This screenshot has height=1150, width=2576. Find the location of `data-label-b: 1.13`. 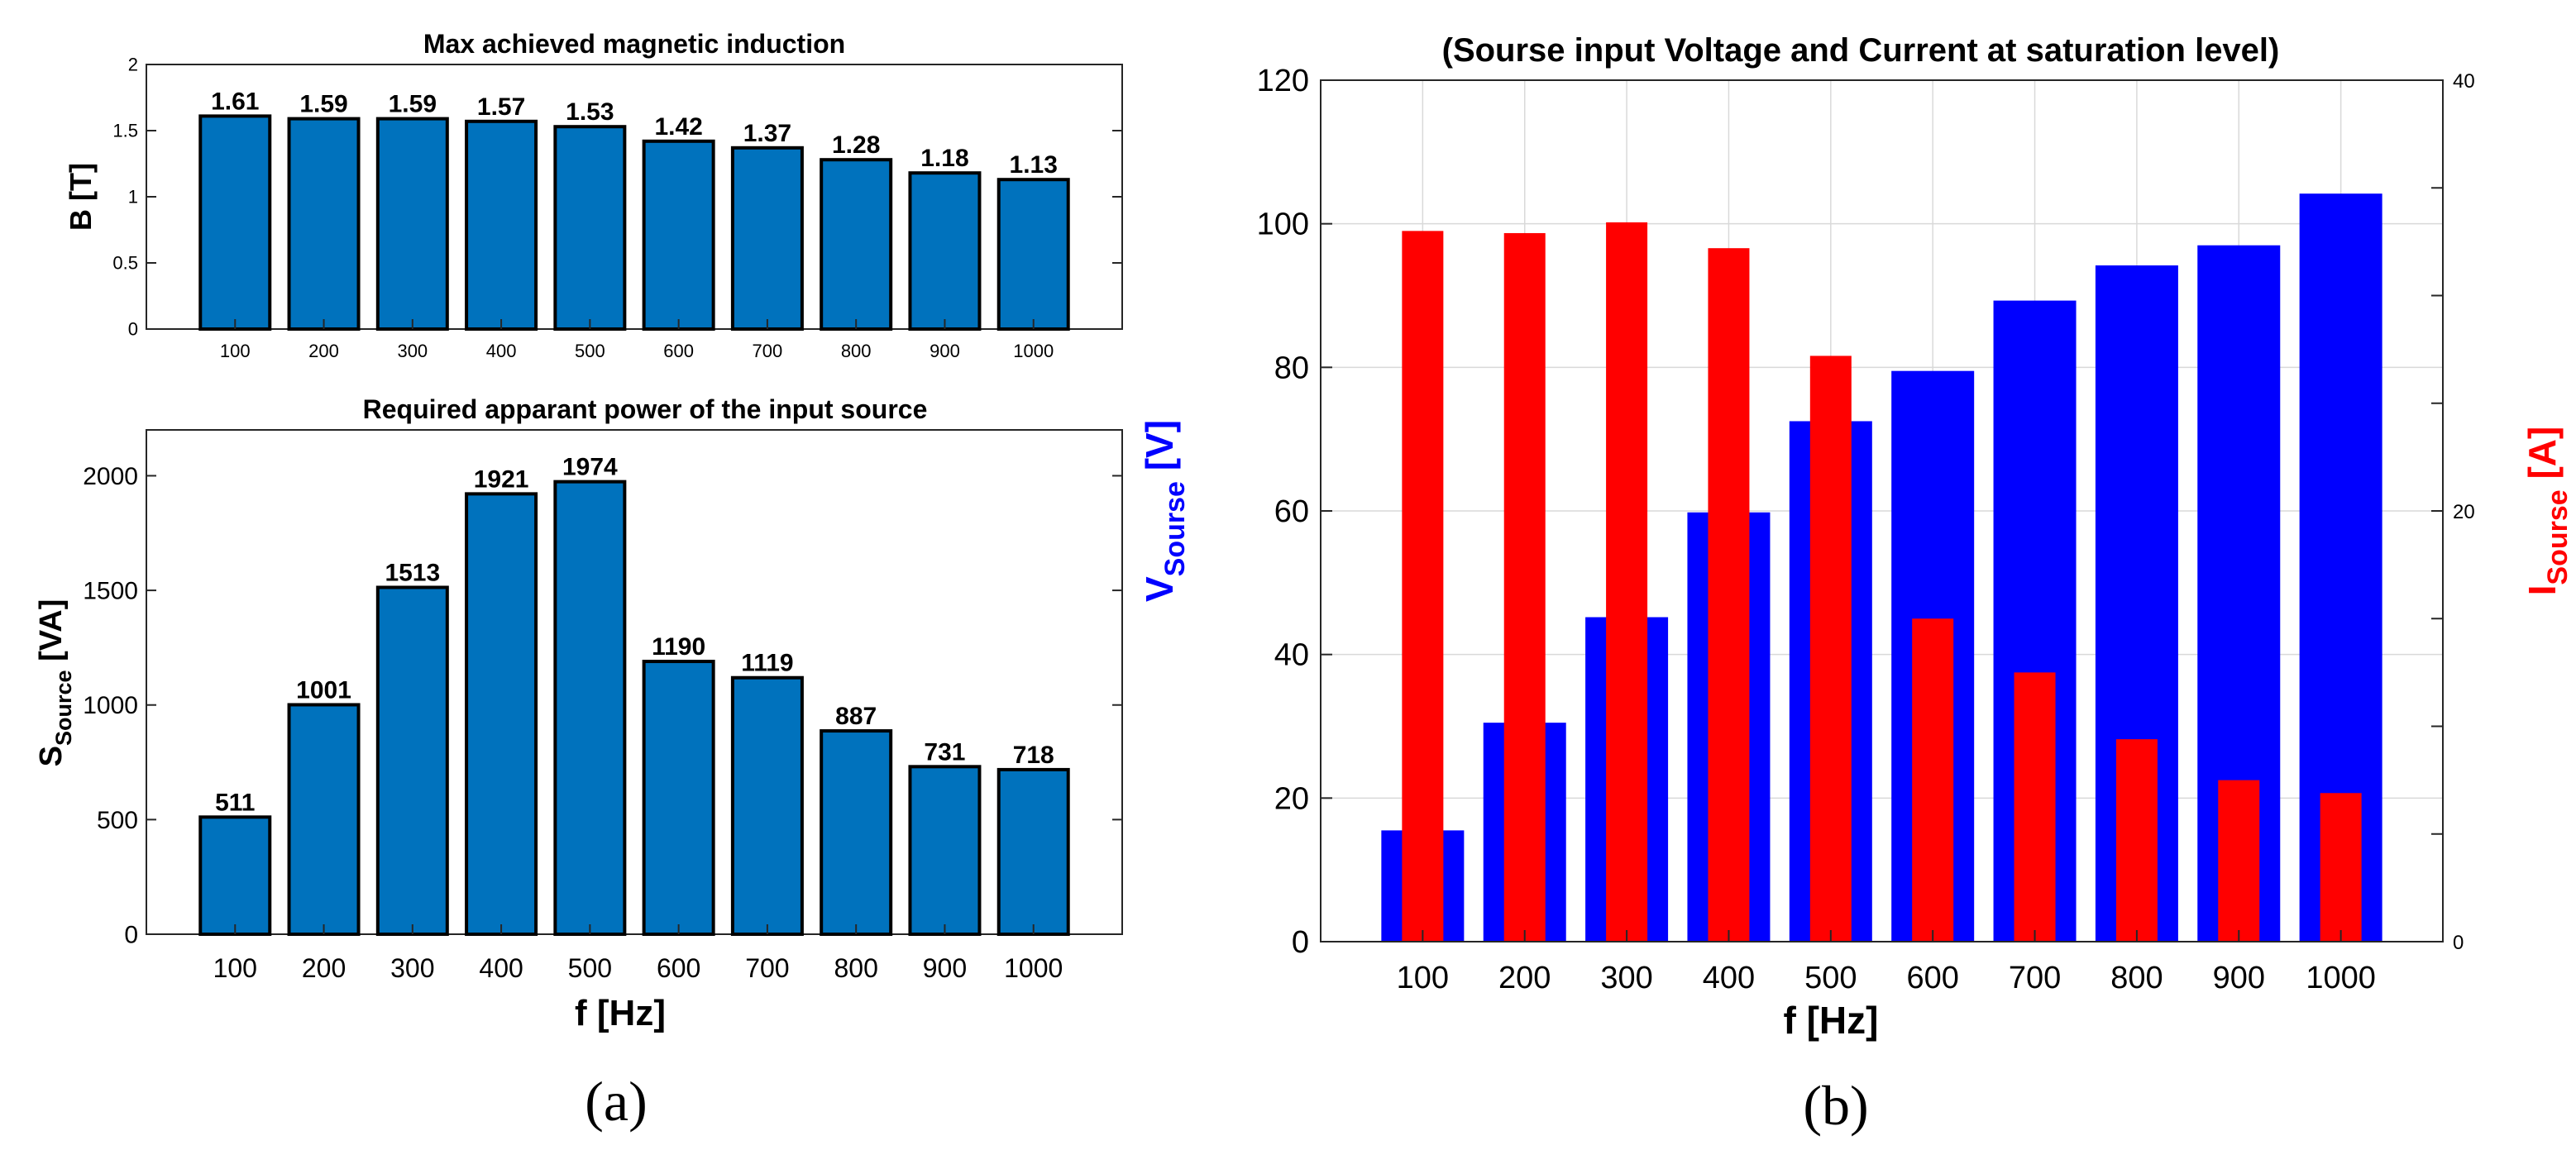

data-label-b: 1.13 is located at coordinates (1034, 165).